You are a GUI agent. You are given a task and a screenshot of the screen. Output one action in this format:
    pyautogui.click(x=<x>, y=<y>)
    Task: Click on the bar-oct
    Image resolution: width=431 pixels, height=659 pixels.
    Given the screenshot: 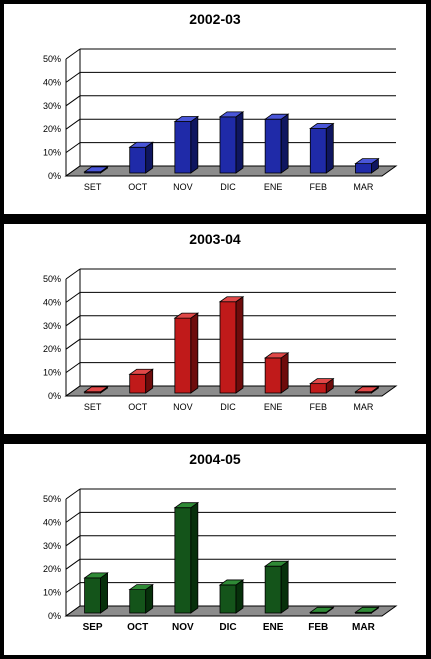 What is the action you would take?
    pyautogui.click(x=141, y=381)
    